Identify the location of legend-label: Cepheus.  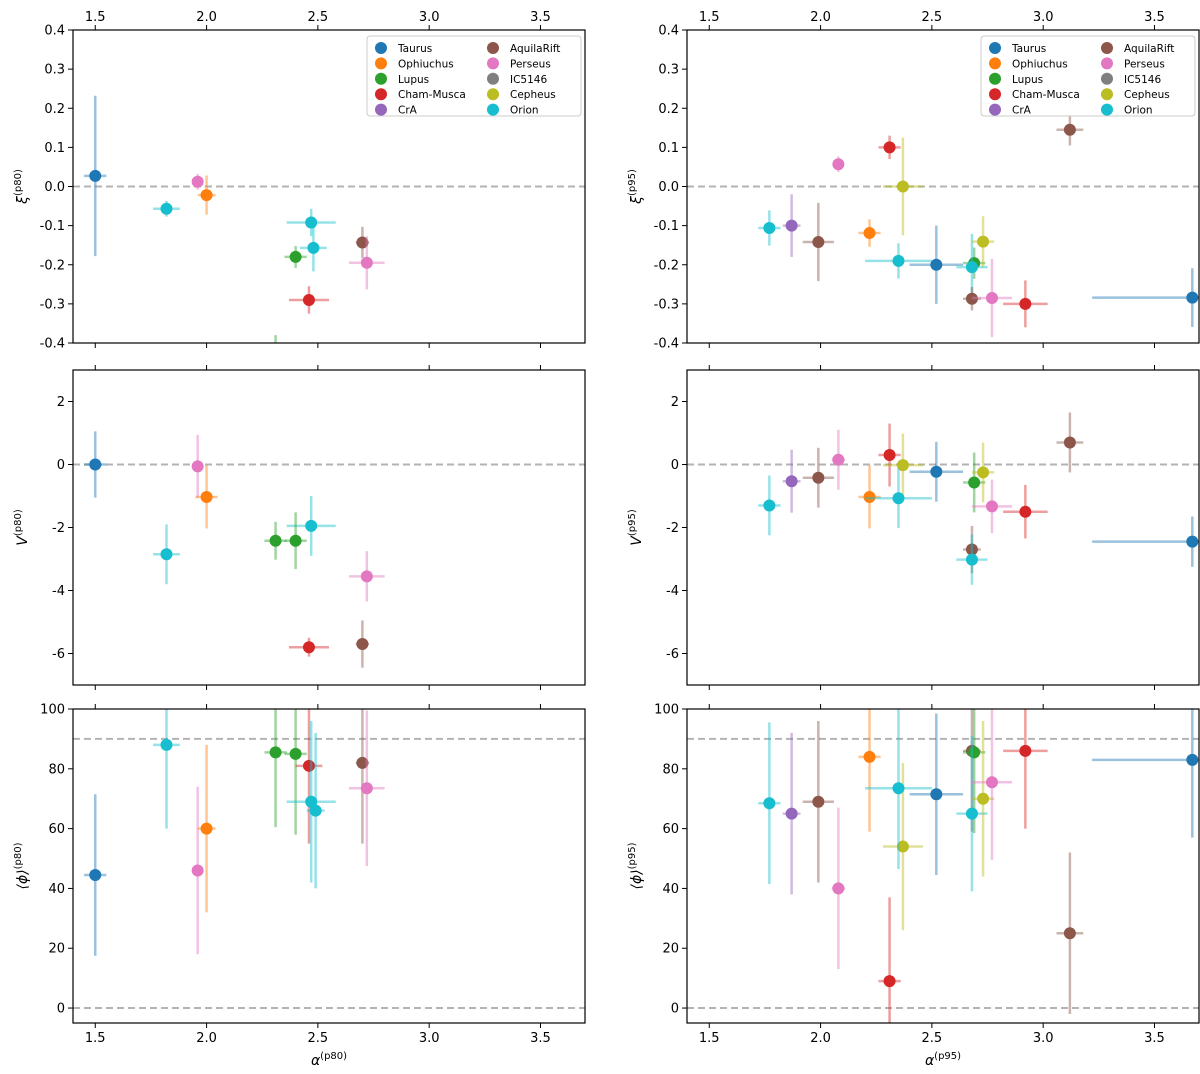
(533, 95).